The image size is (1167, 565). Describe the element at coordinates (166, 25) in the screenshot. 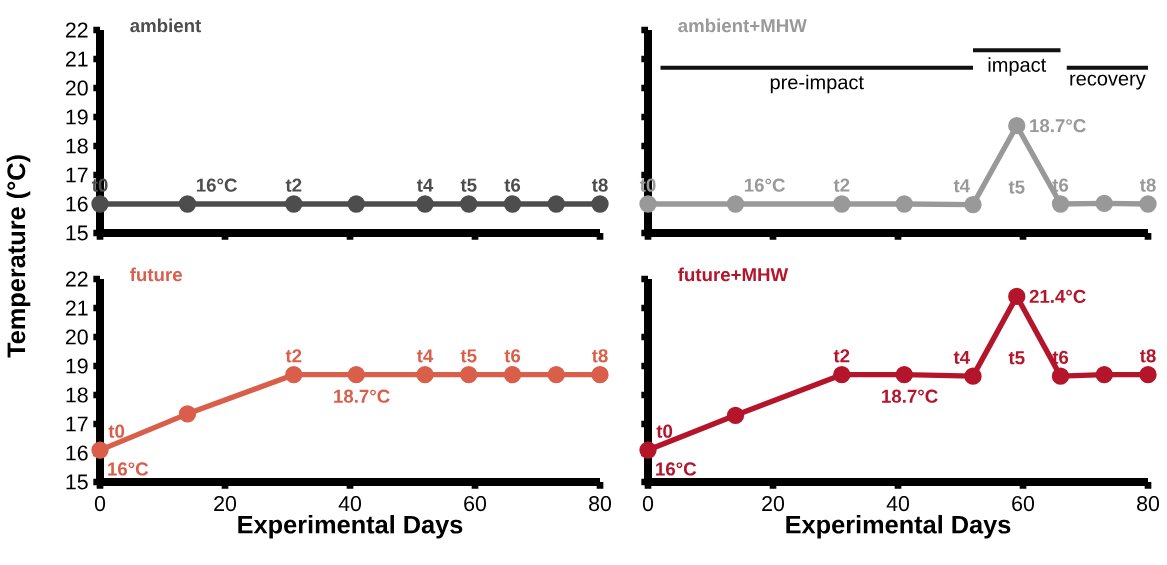

I see `chart-title: ambient` at that location.